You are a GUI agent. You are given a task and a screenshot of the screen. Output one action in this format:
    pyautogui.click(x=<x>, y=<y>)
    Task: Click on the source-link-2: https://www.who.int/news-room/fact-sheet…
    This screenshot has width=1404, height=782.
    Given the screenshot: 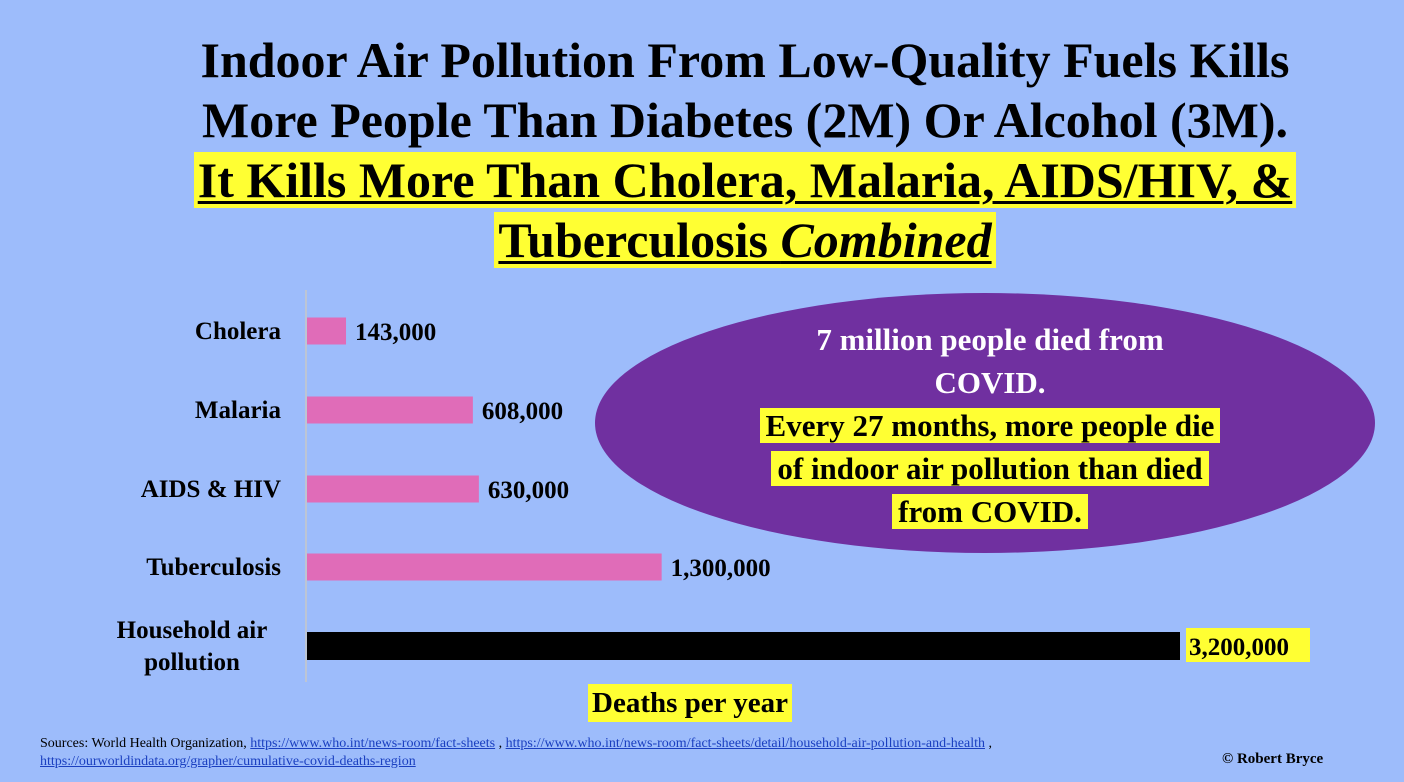 What is the action you would take?
    pyautogui.click(x=745, y=743)
    